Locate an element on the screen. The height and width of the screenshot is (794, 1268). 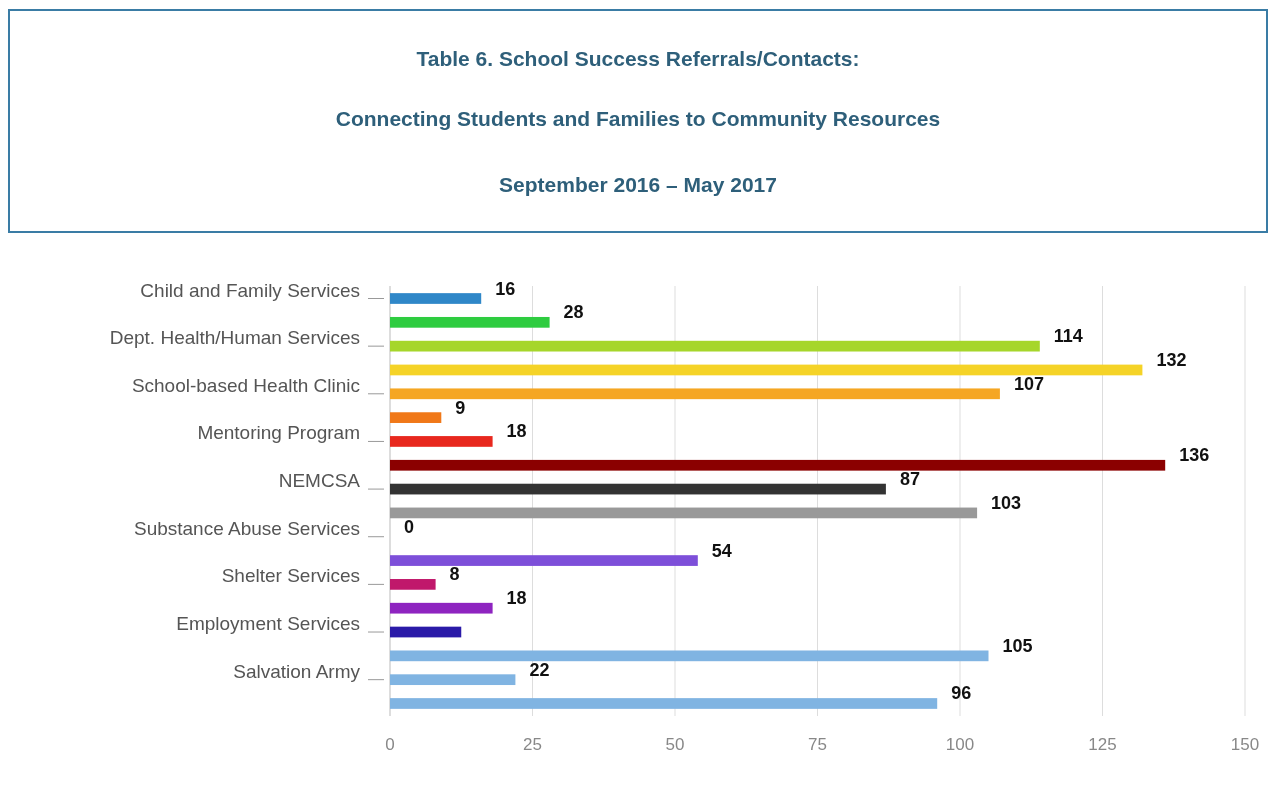
y-tick-label: School-based Health Clinic is located at coordinates (245, 385).